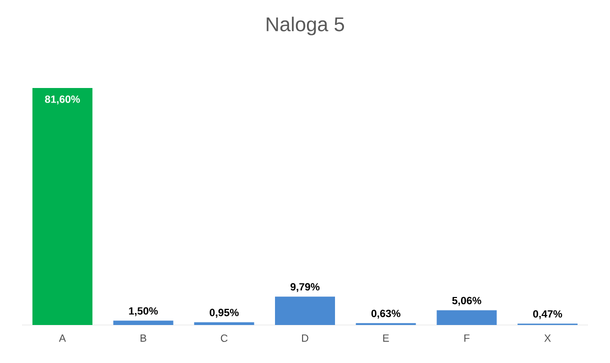  I want to click on data-label: 0,95%, so click(224, 313).